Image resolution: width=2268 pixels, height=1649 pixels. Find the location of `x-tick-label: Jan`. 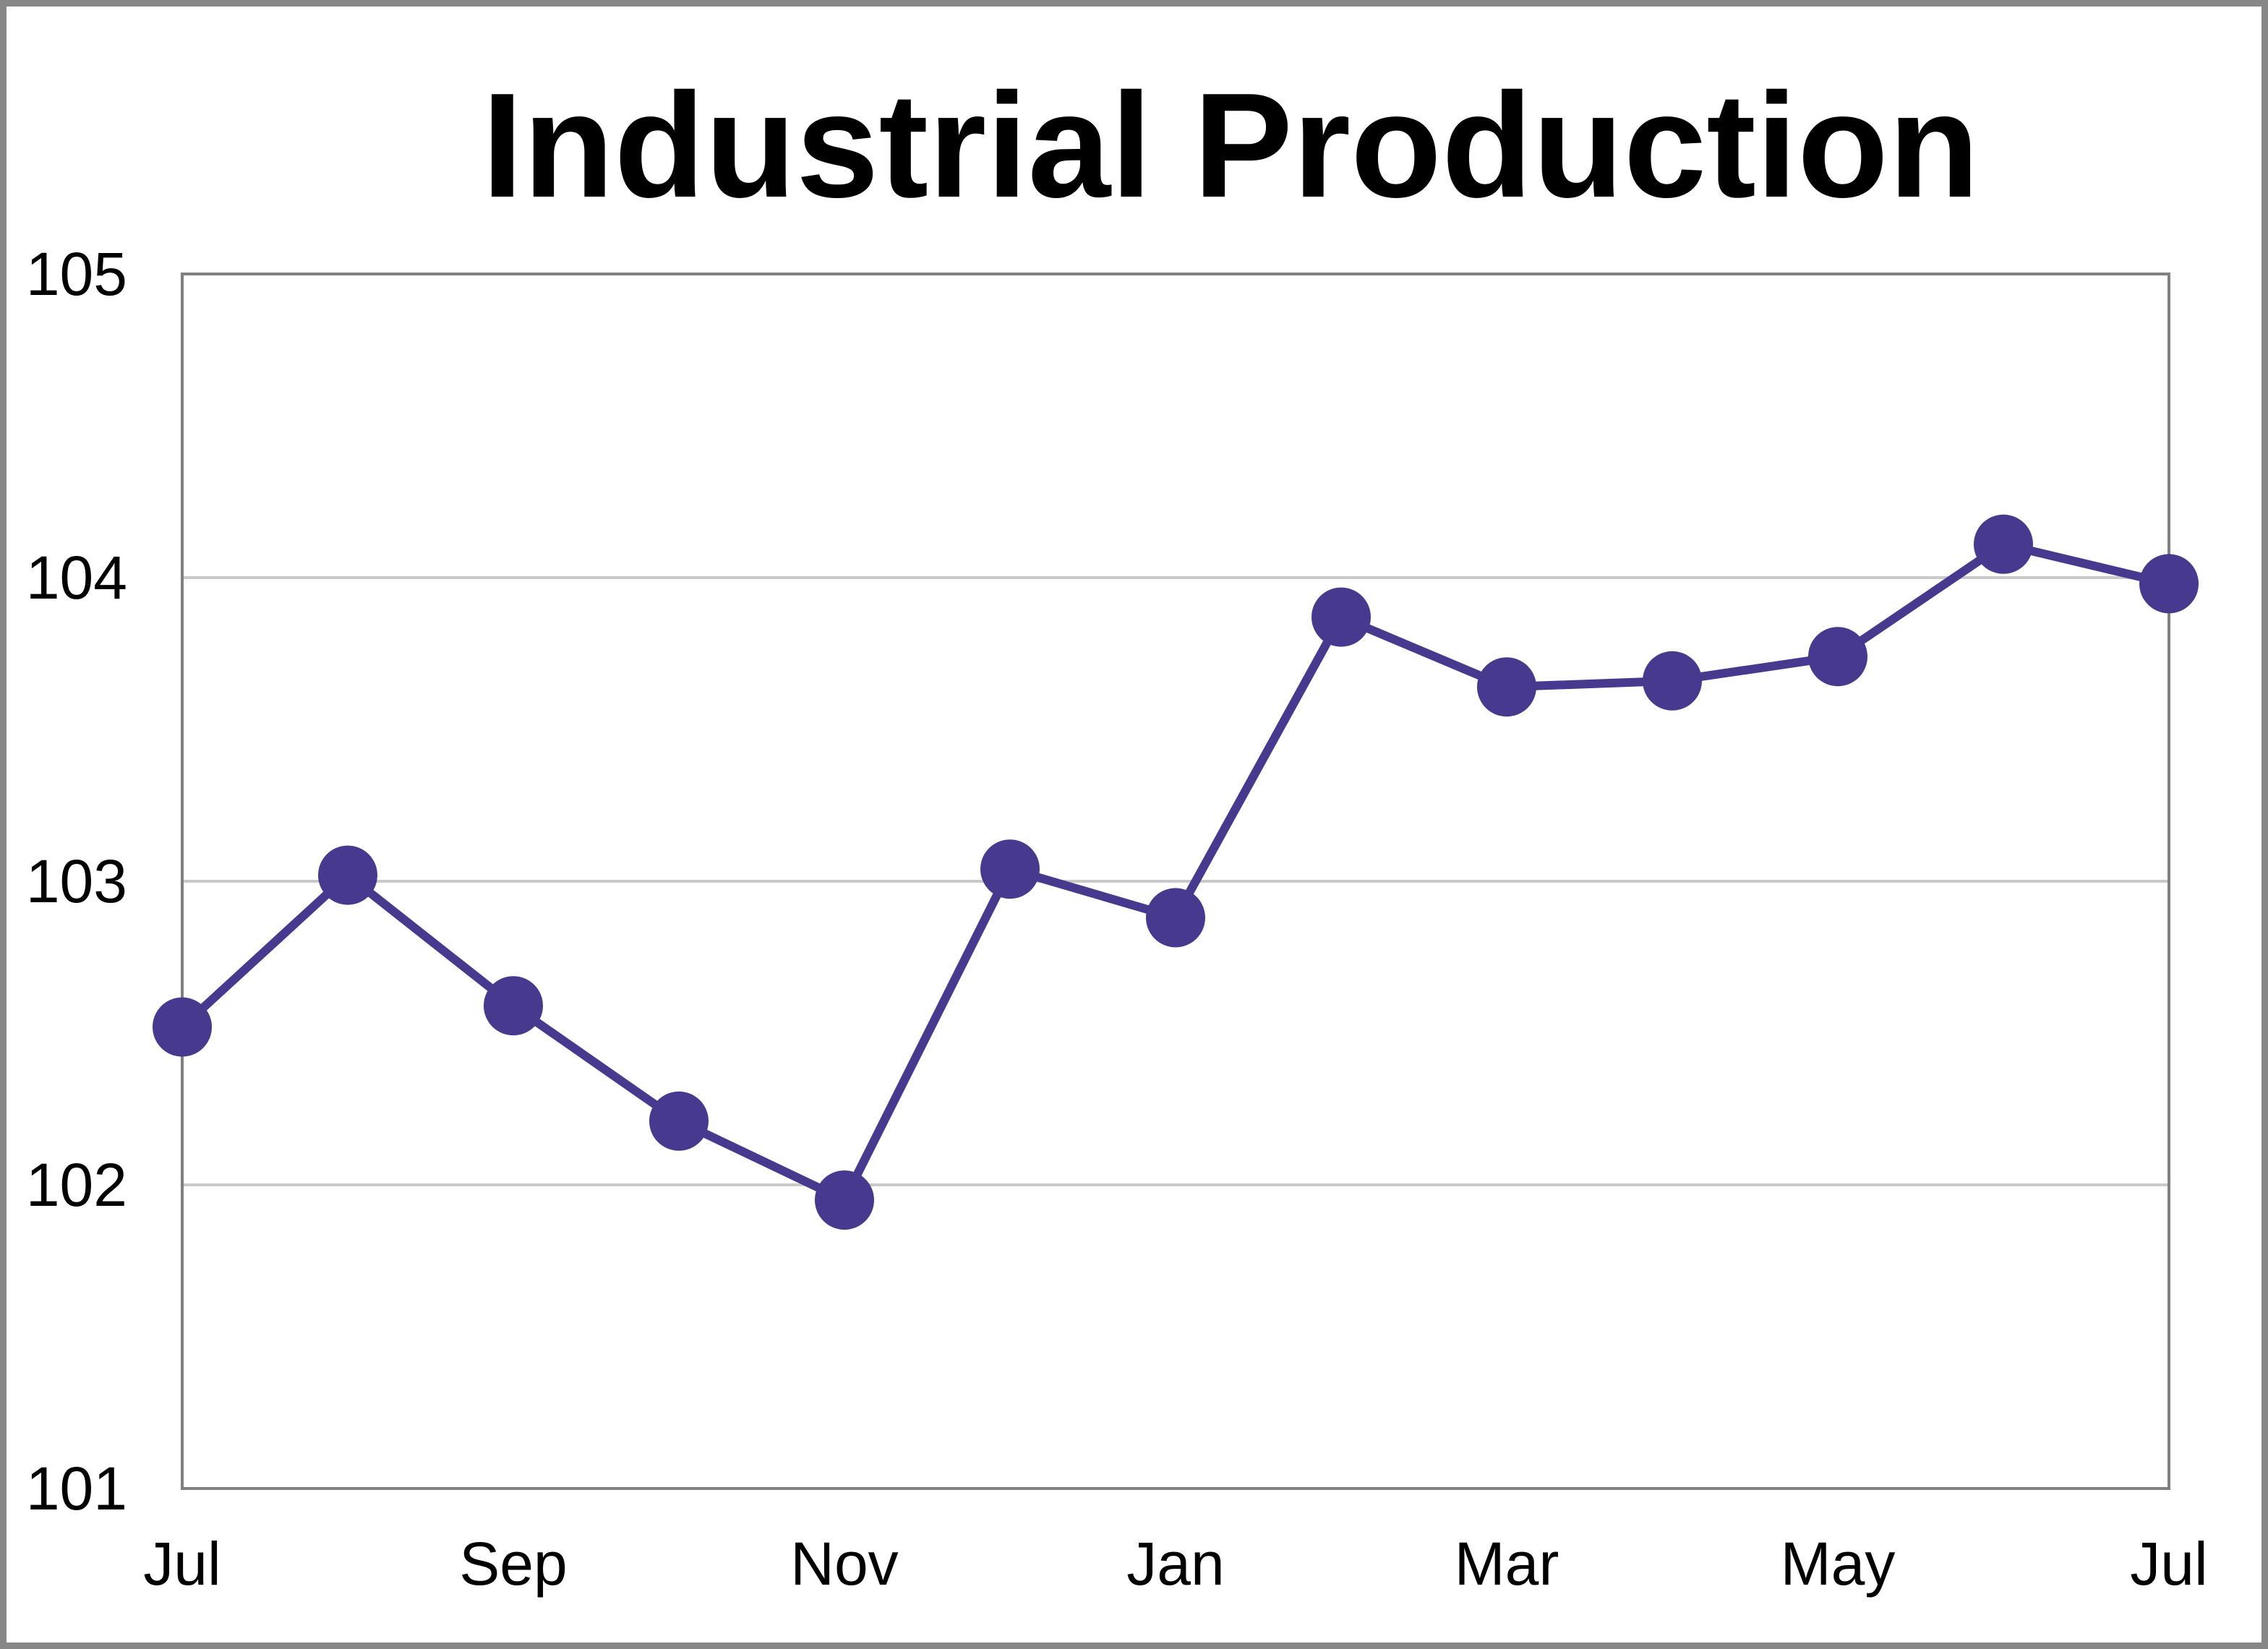

x-tick-label: Jan is located at coordinates (1175, 1564).